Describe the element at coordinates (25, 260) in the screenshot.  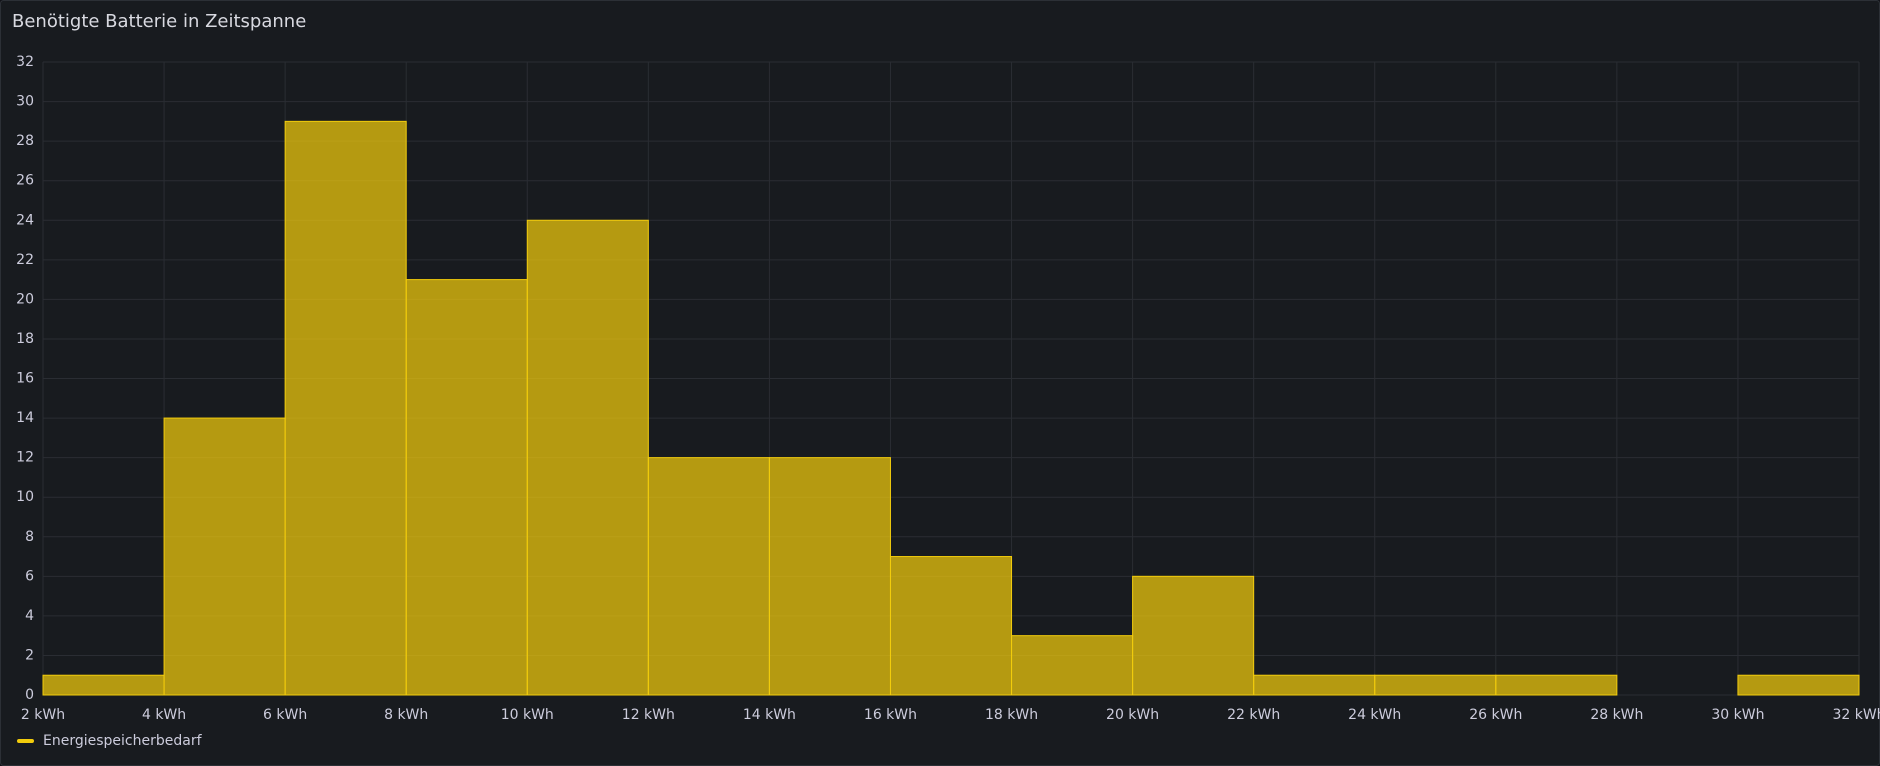
I see `y-tick-label: 22` at that location.